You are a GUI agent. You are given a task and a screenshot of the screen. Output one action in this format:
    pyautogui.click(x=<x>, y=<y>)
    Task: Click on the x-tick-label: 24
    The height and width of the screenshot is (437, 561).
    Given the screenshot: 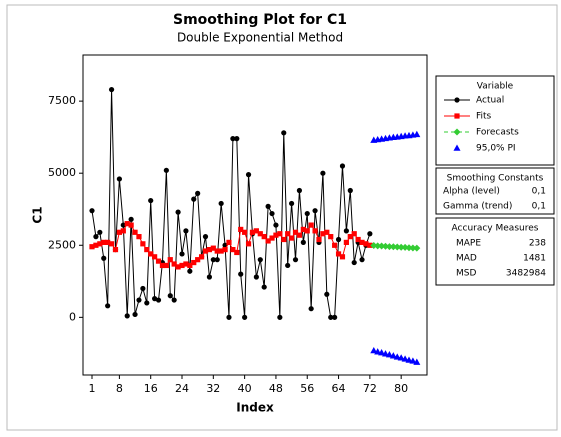 What is the action you would take?
    pyautogui.click(x=182, y=388)
    